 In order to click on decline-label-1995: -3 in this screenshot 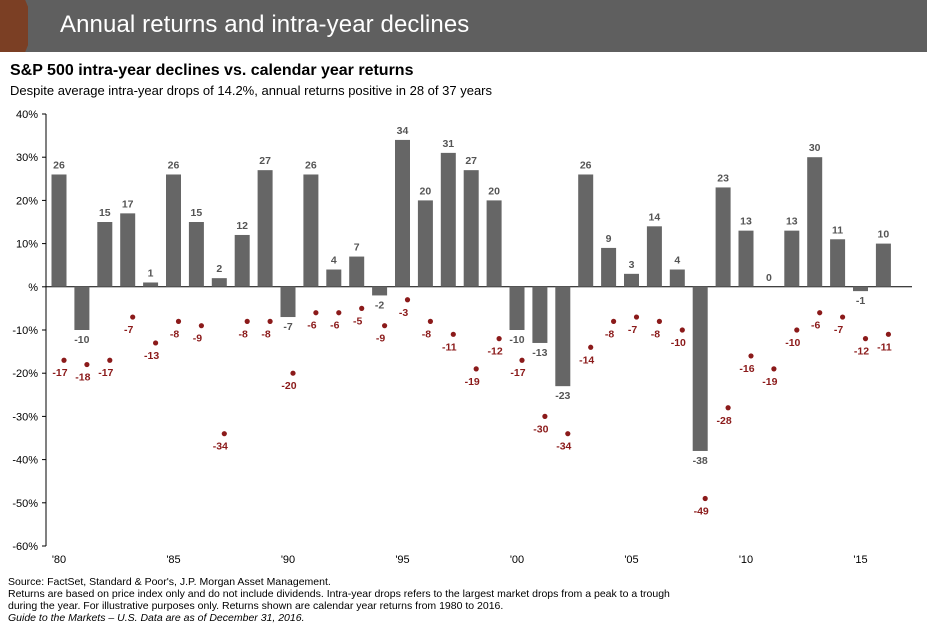, I will do `click(403, 313)`.